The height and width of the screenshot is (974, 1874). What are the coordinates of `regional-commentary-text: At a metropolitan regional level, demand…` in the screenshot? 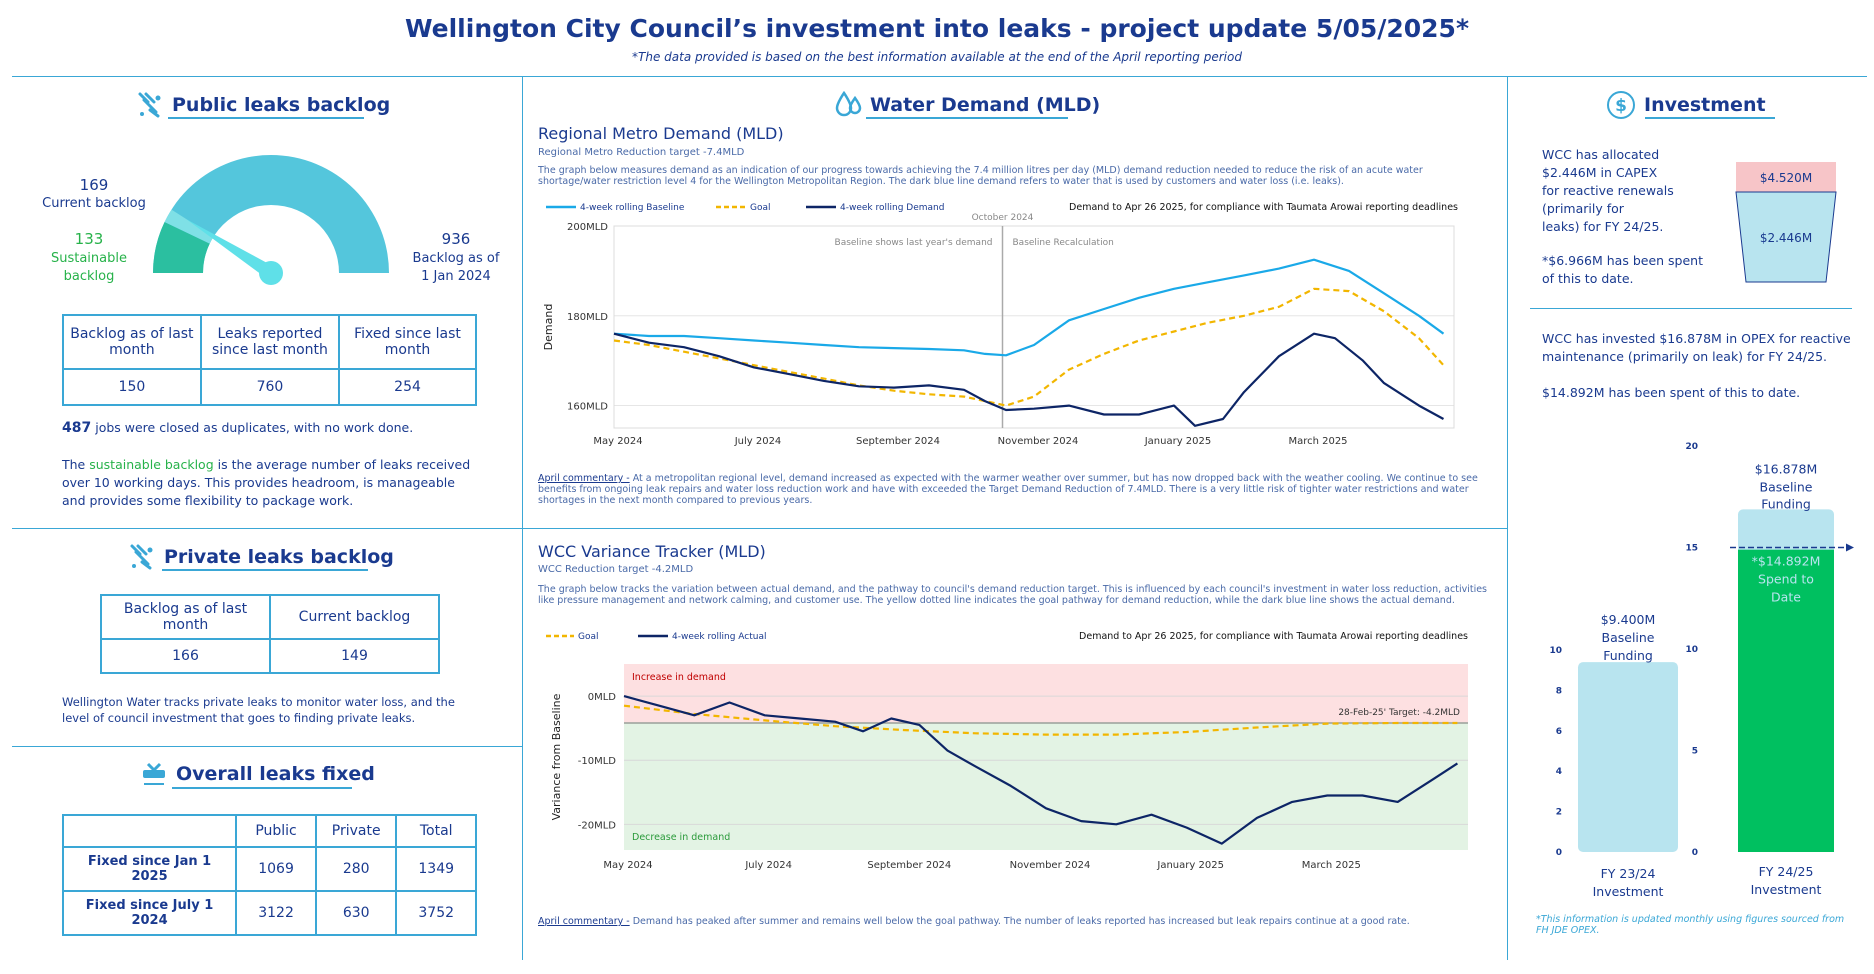 It's located at (1008, 489).